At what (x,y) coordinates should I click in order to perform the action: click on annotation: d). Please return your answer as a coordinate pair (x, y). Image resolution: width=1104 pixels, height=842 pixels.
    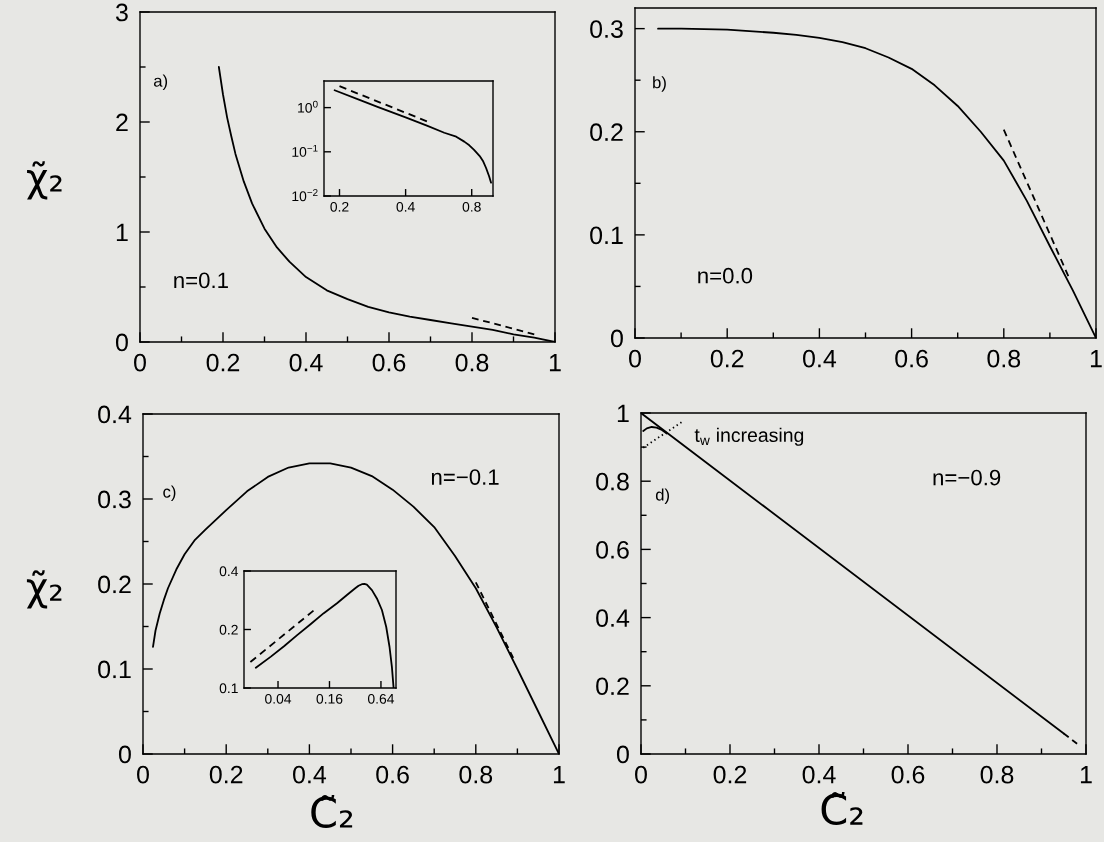
    Looking at the image, I should click on (662, 496).